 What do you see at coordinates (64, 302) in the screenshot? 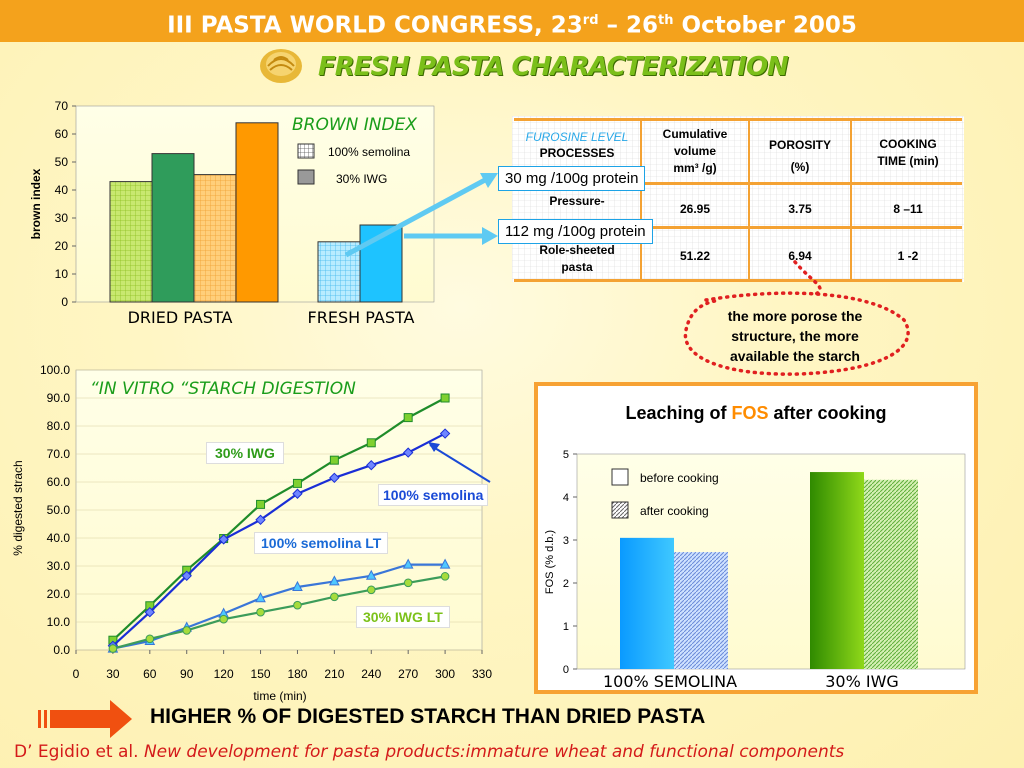
I see `brown-index-ytick-label: 0` at bounding box center [64, 302].